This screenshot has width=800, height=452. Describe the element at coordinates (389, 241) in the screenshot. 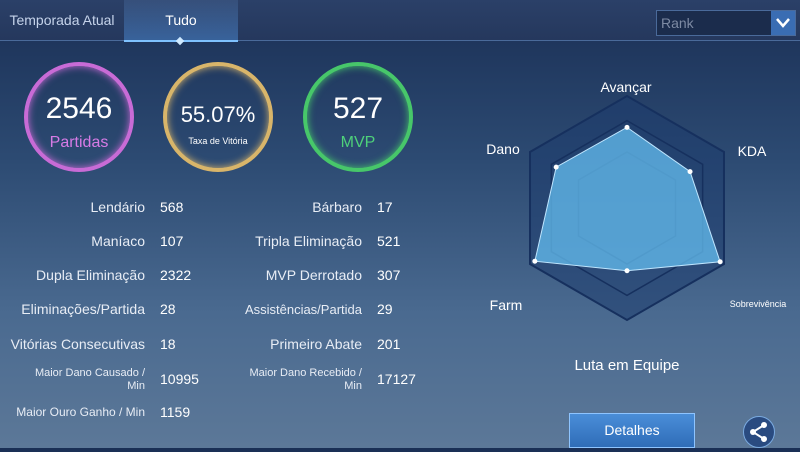

I see `stat-value: 521` at that location.